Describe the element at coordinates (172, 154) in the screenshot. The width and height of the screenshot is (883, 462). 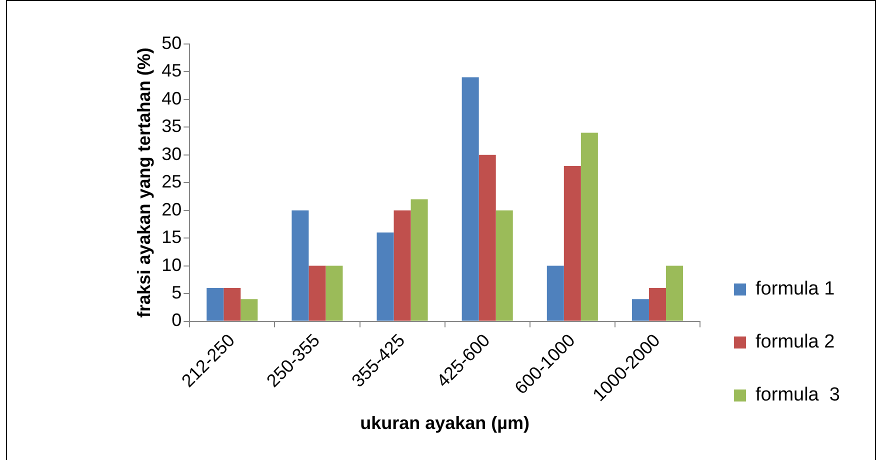
I see `y-tick-label: 30` at that location.